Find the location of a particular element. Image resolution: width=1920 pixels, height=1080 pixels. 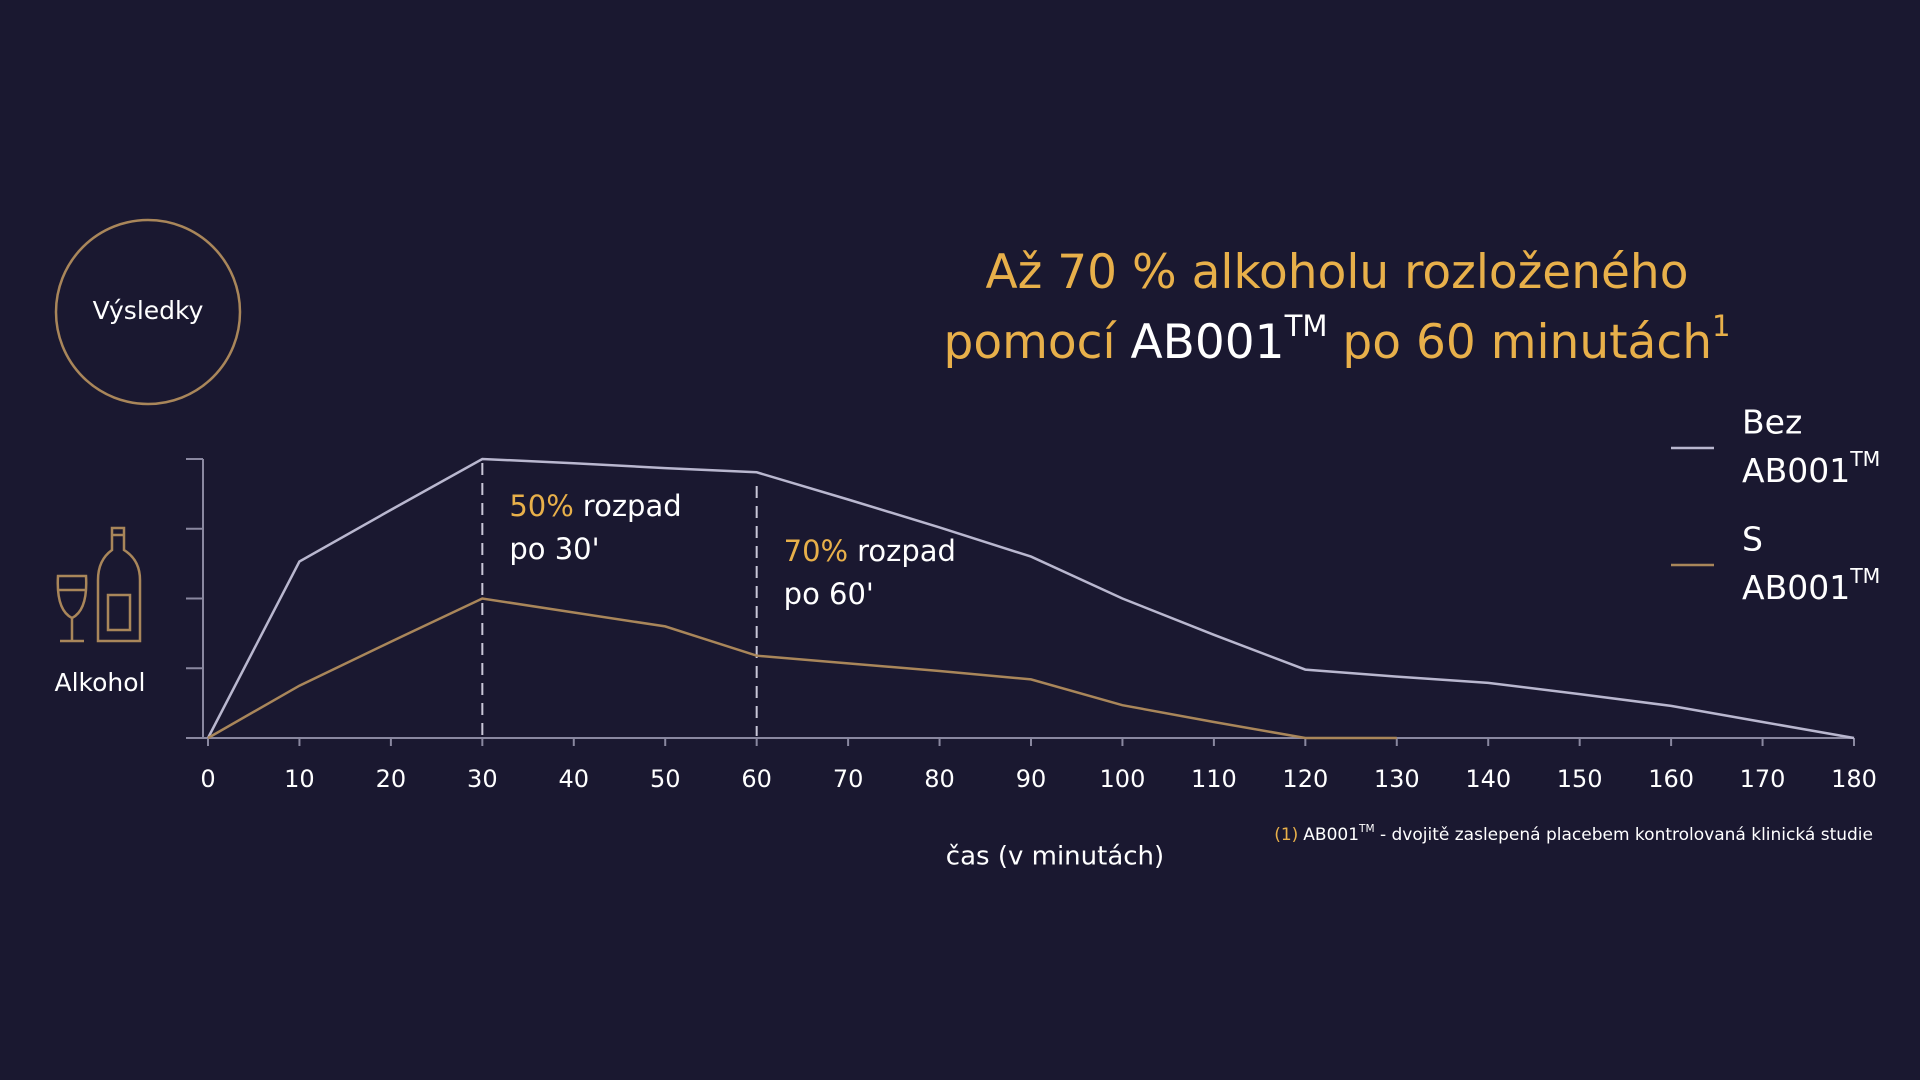

alcohol-icon is located at coordinates (99, 584).